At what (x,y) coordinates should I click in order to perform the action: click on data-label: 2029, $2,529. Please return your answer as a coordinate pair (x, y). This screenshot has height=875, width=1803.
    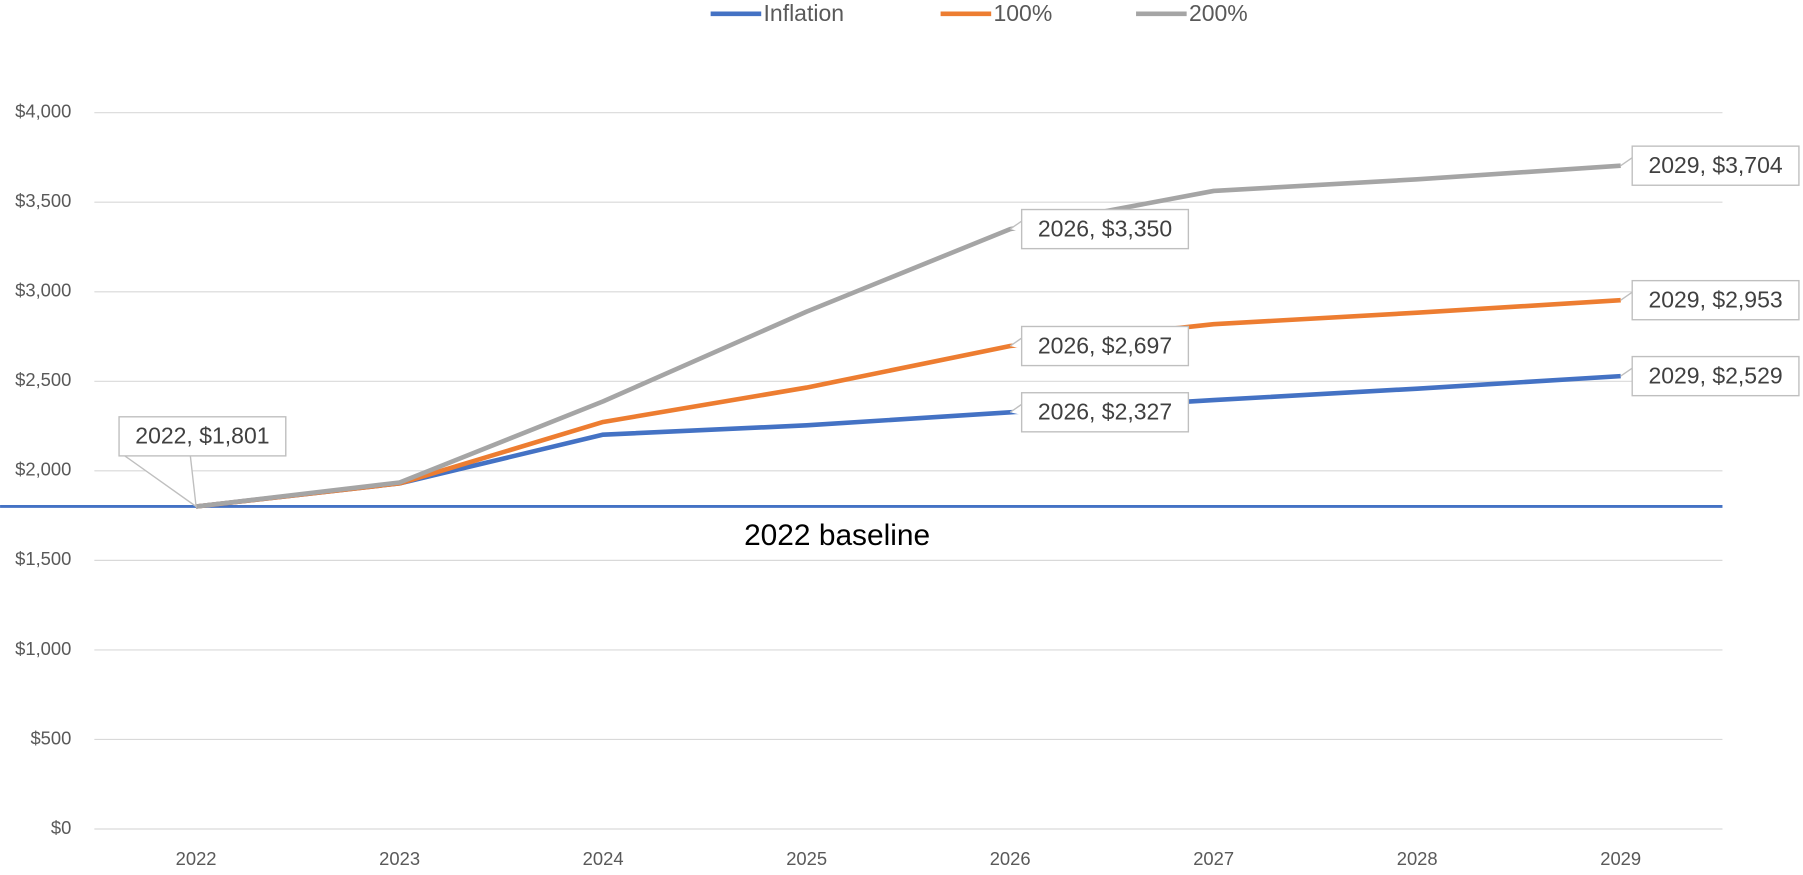
    Looking at the image, I should click on (1715, 375).